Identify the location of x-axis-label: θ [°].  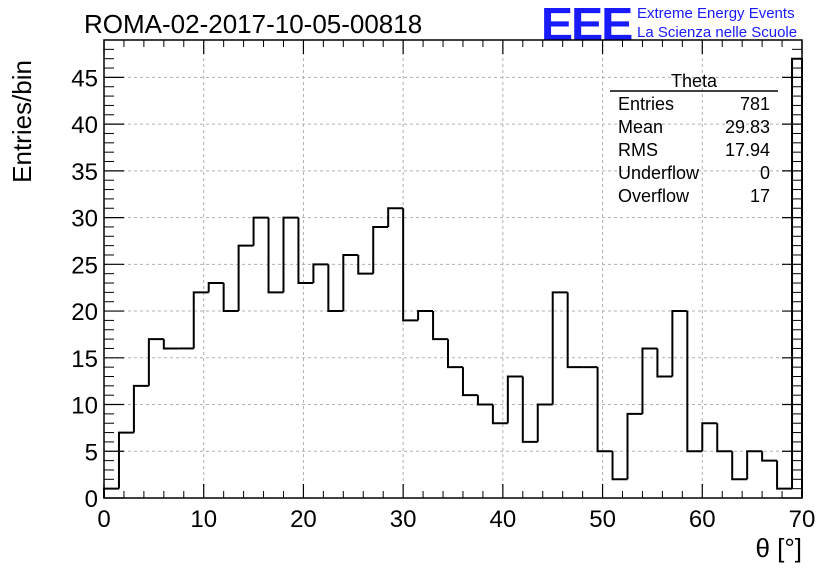
(778, 548).